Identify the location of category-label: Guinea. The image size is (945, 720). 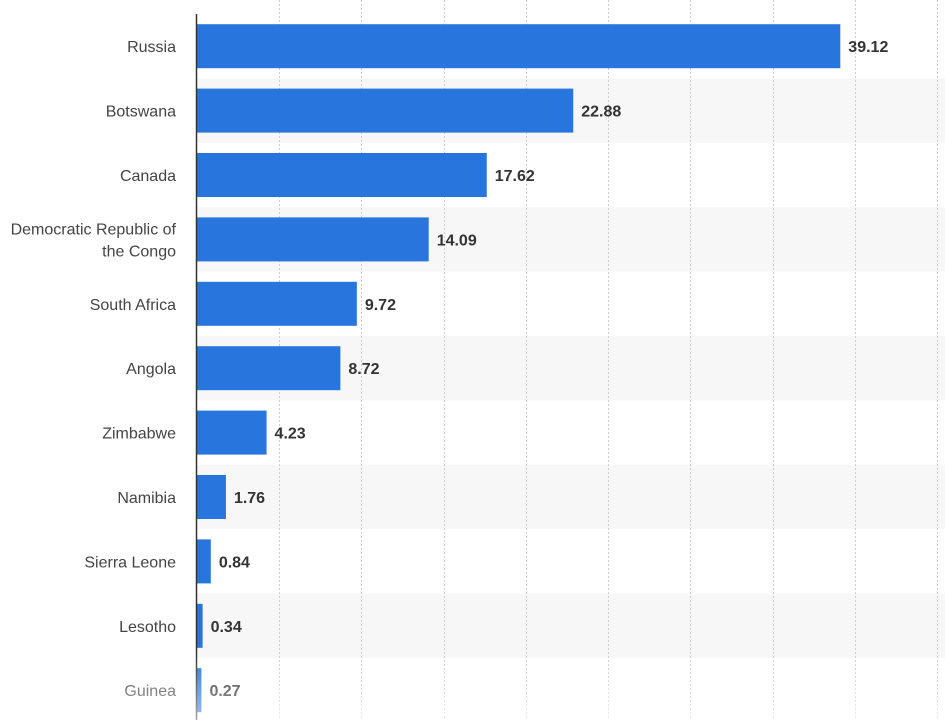
(150, 691).